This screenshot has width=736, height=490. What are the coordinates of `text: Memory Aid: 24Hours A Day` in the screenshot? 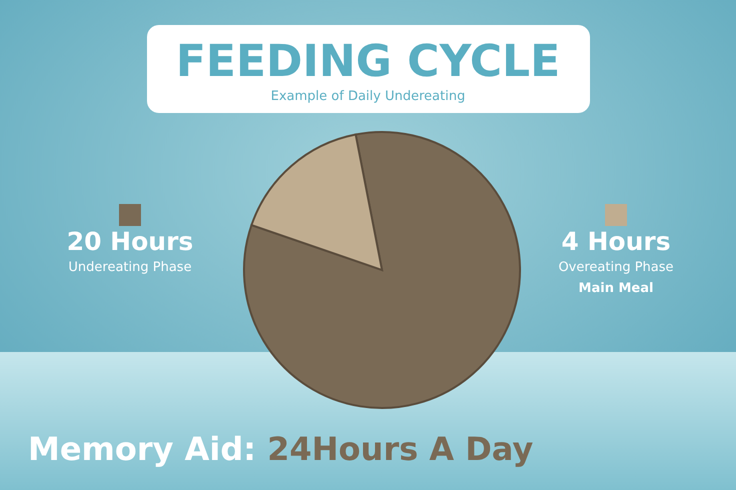 It's located at (281, 449).